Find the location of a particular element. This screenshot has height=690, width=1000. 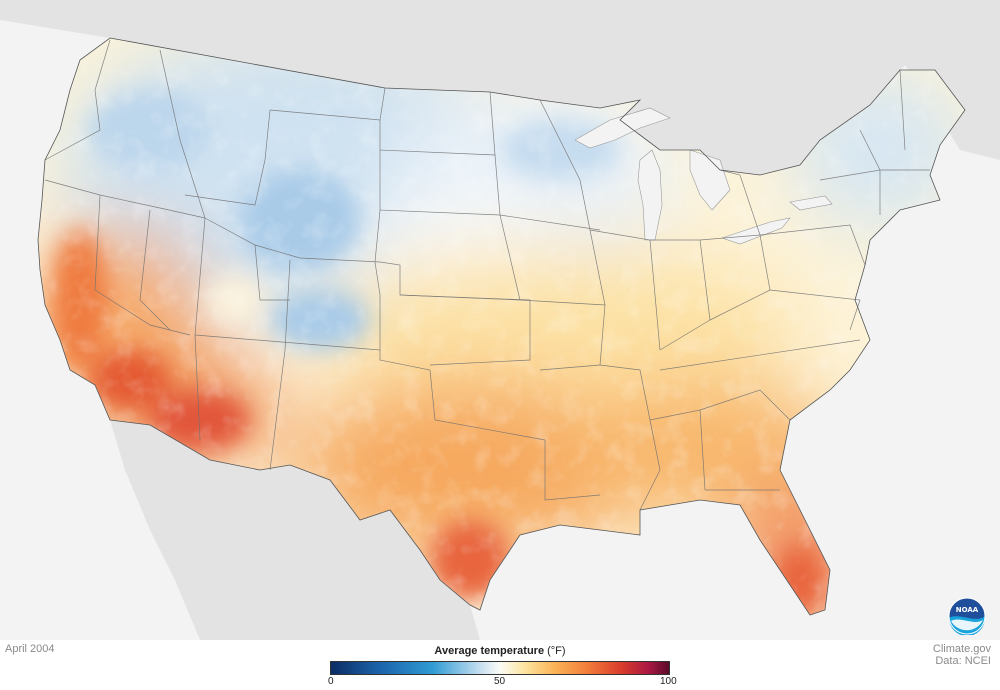

lake-ontario is located at coordinates (811, 203).